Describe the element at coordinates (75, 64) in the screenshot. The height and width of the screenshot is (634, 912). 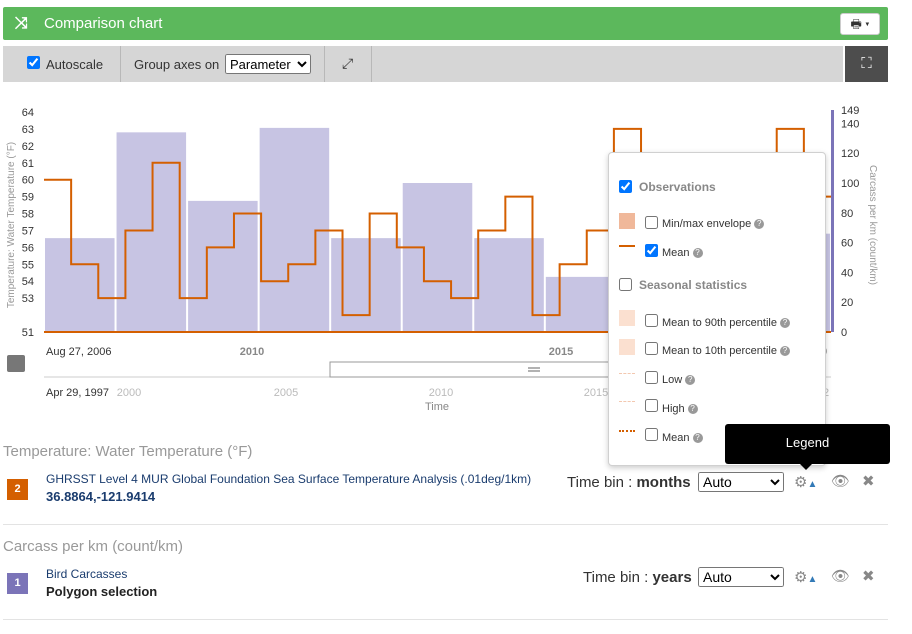
I see `autoscale-label: Autoscale` at that location.